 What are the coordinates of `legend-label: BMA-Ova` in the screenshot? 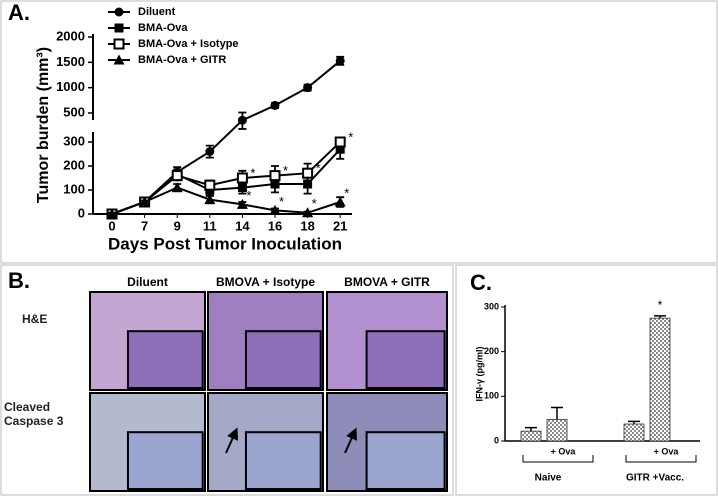 It's located at (163, 28).